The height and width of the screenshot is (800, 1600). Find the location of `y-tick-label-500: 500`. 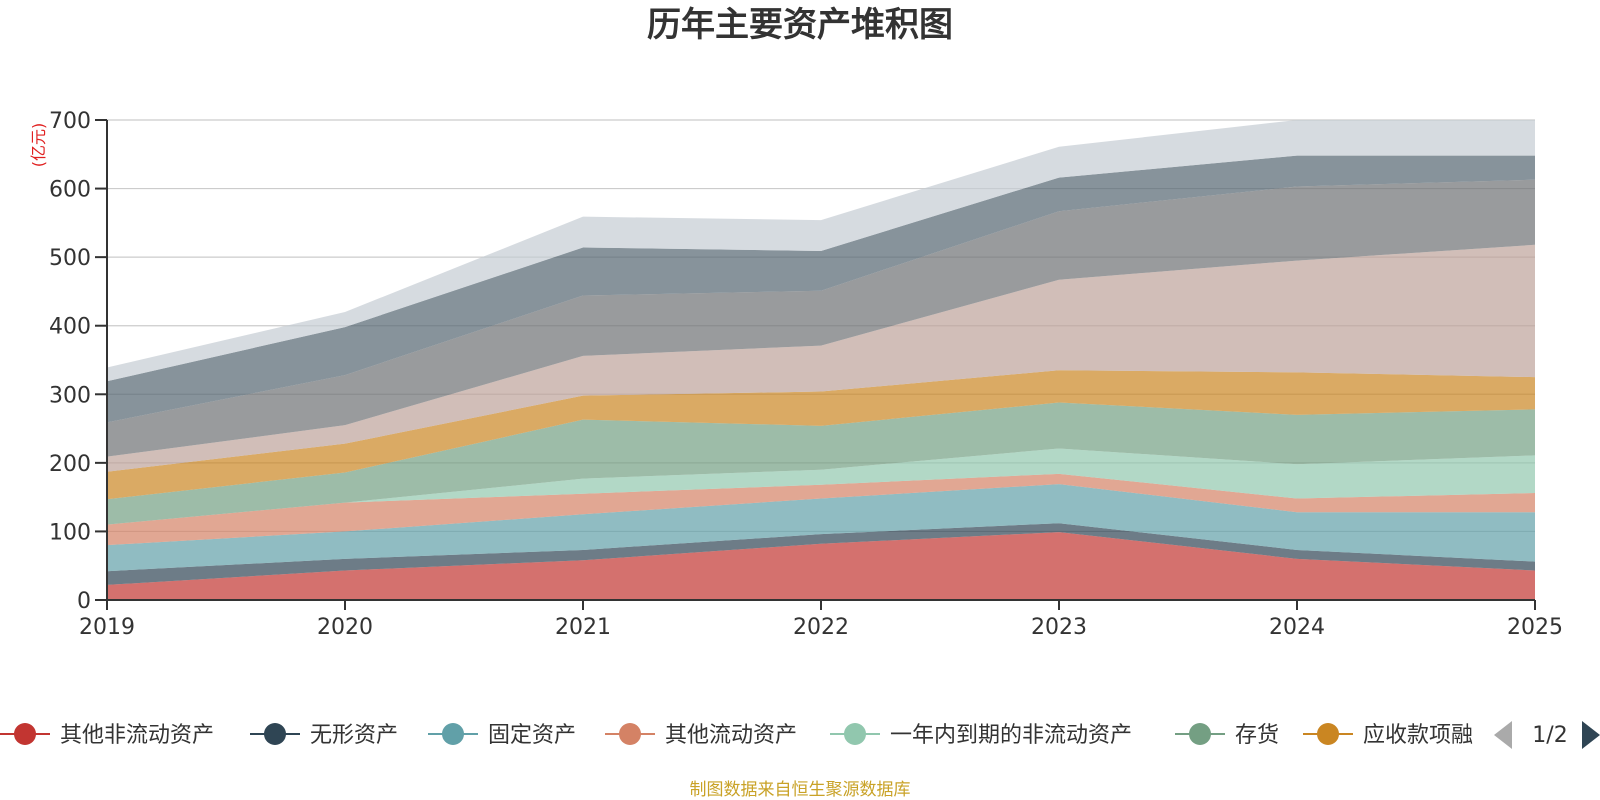

y-tick-label-500: 500 is located at coordinates (70, 258).